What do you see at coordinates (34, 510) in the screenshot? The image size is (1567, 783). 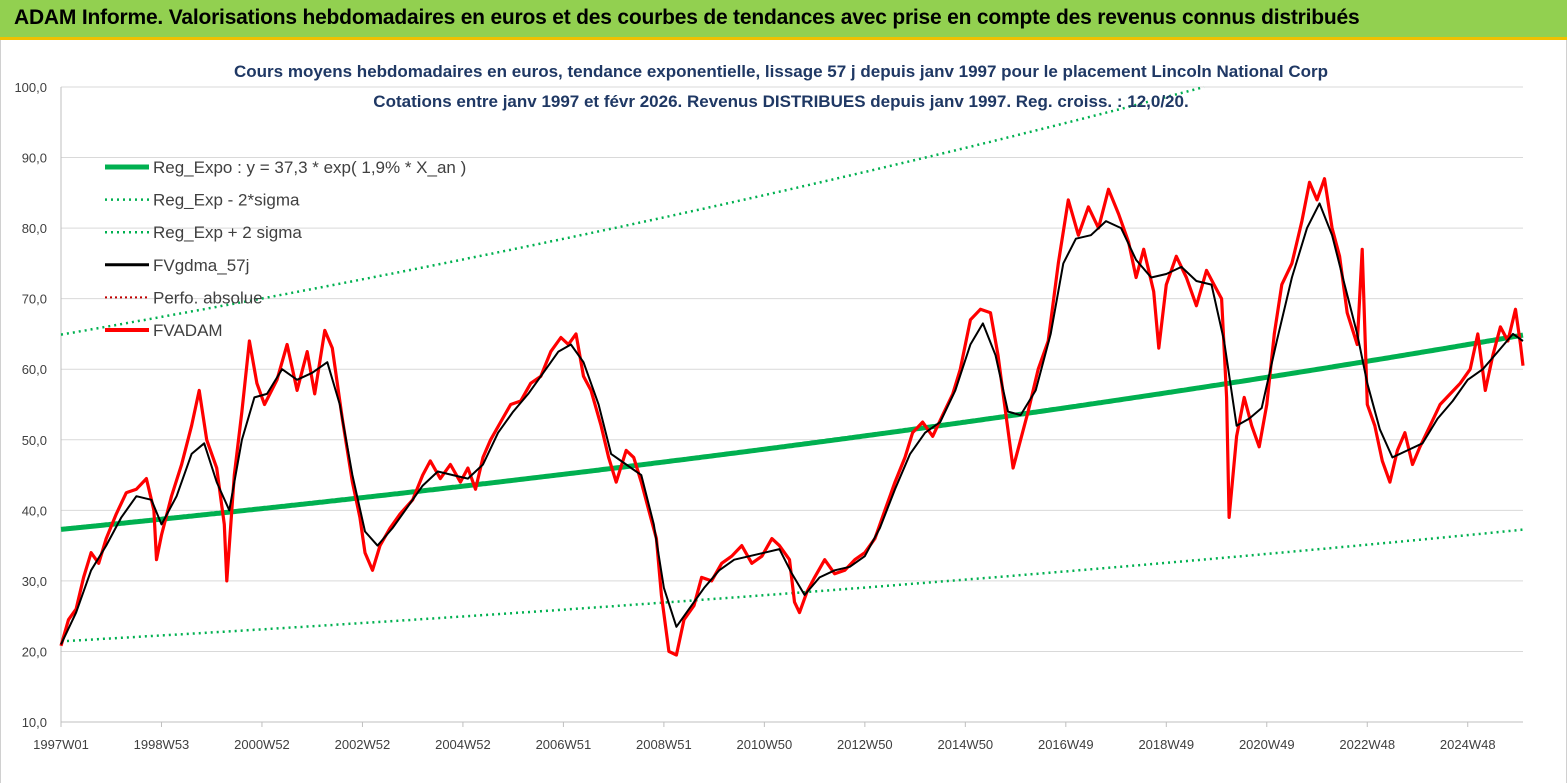 I see `y-tick-label: 40,0` at bounding box center [34, 510].